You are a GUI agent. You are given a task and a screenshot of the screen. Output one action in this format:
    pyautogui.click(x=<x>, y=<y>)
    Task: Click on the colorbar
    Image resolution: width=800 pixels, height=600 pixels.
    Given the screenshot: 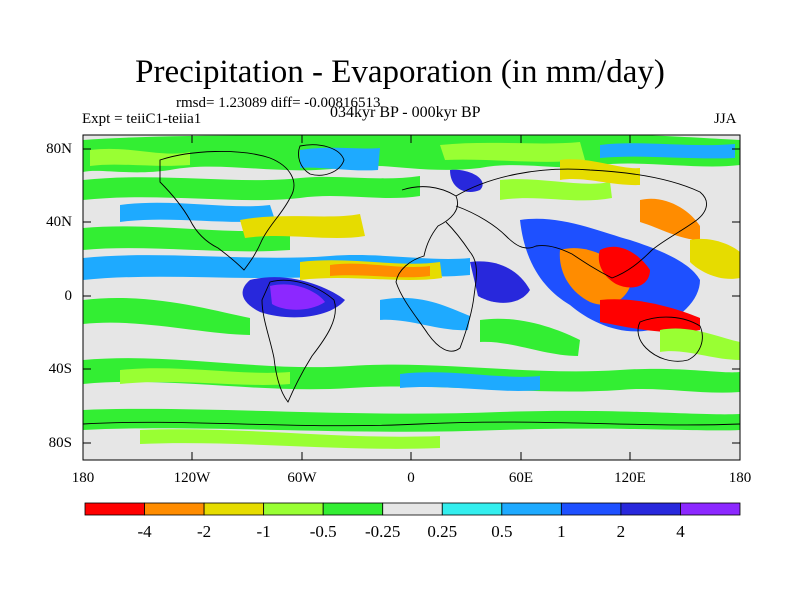 What is the action you would take?
    pyautogui.click(x=412, y=509)
    